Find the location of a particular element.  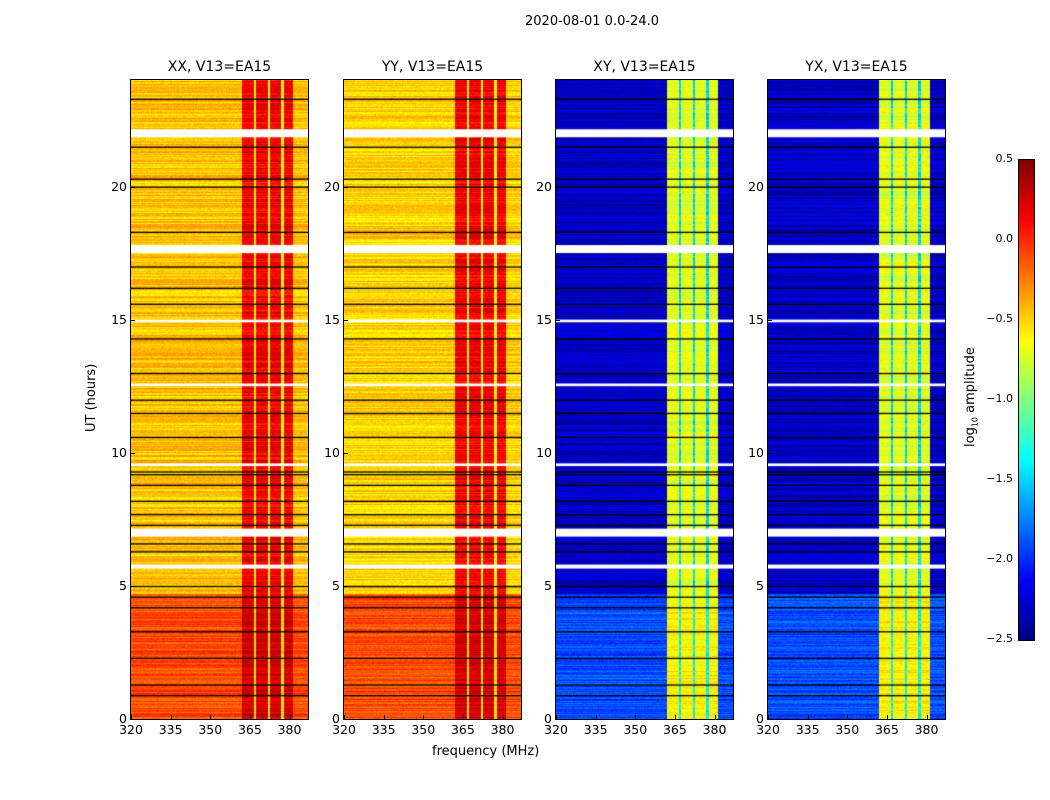

colorbar-tick-label: −2.5 is located at coordinates (999, 638).